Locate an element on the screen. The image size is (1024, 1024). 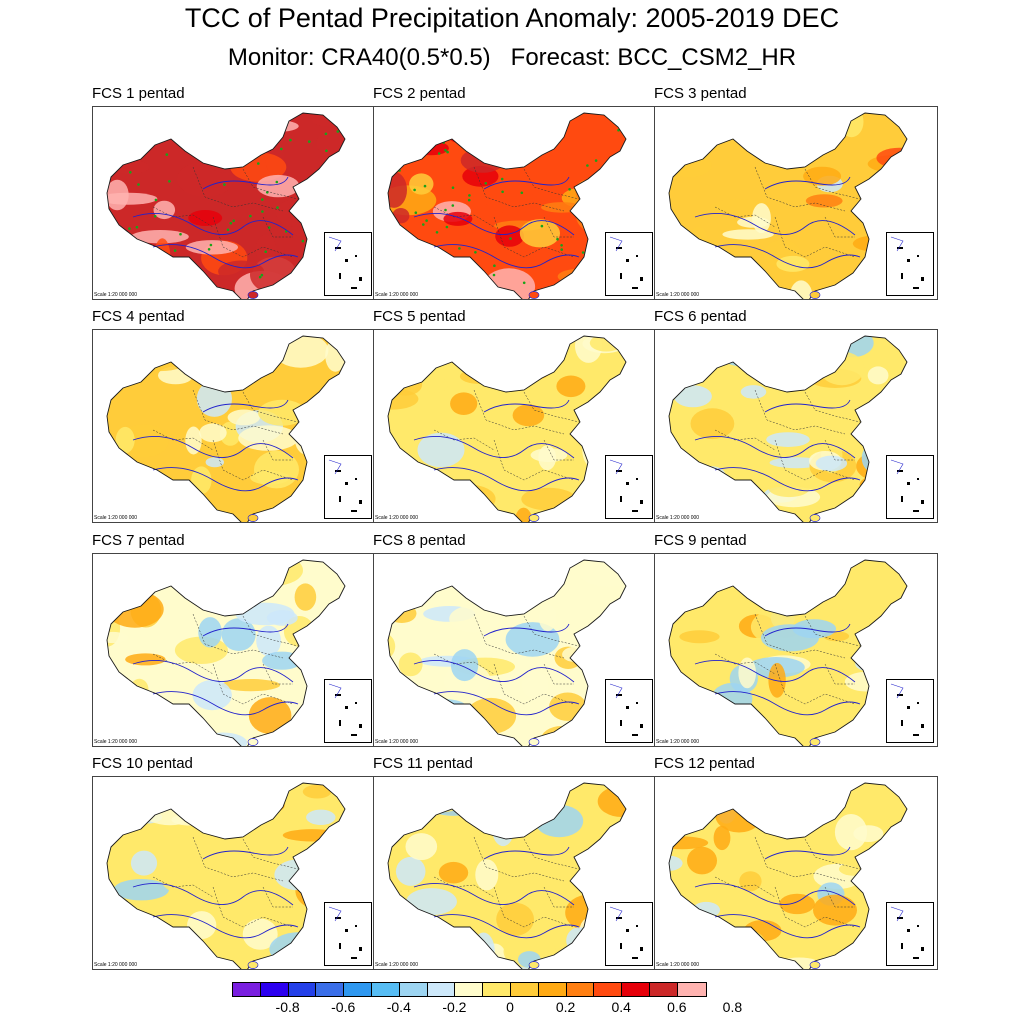
scale-text: Scale 1:20 000 000 is located at coordinates (678, 518).